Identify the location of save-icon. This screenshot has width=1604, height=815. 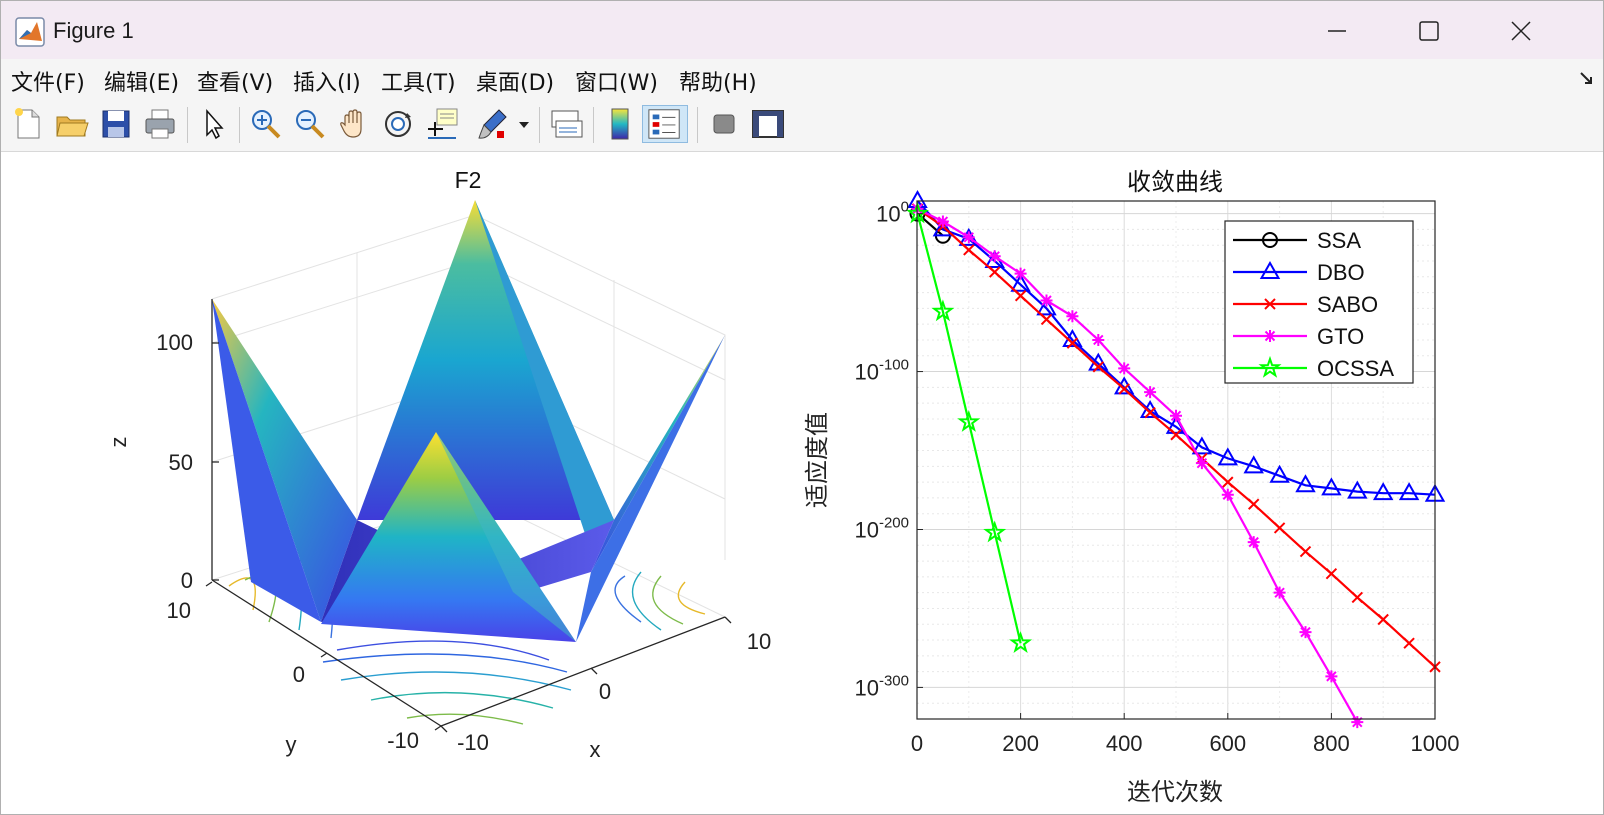
(116, 124).